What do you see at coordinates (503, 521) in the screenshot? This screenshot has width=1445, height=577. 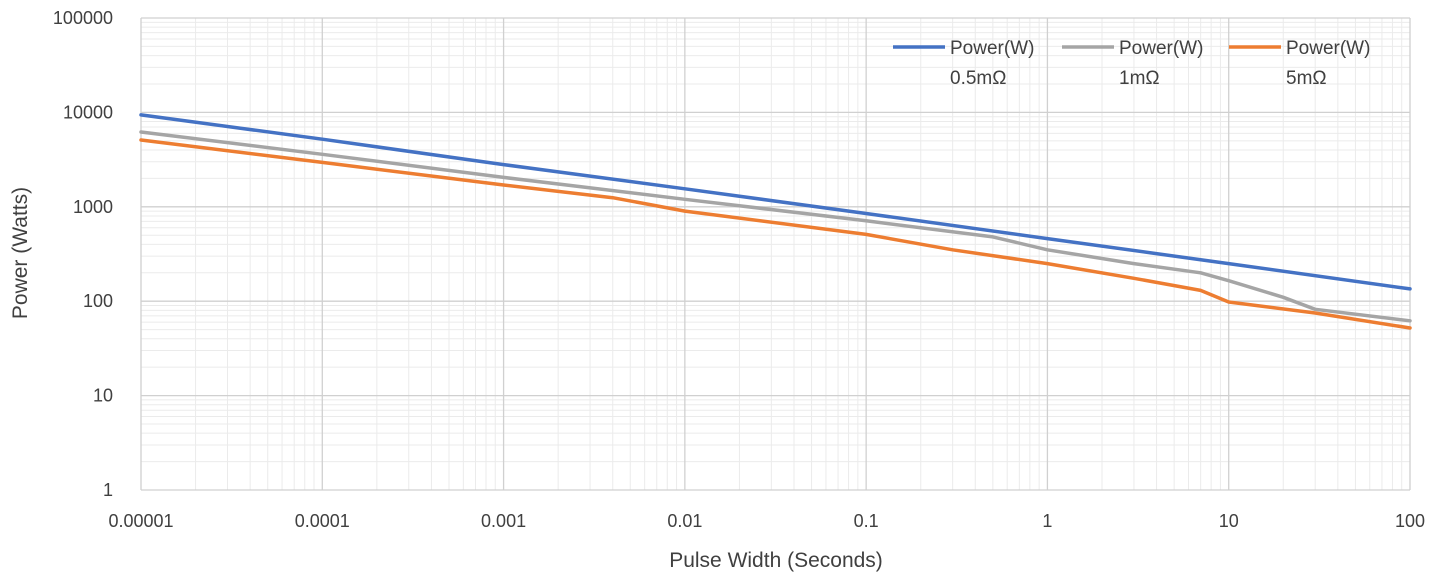 I see `x-tick-label: 0.001` at bounding box center [503, 521].